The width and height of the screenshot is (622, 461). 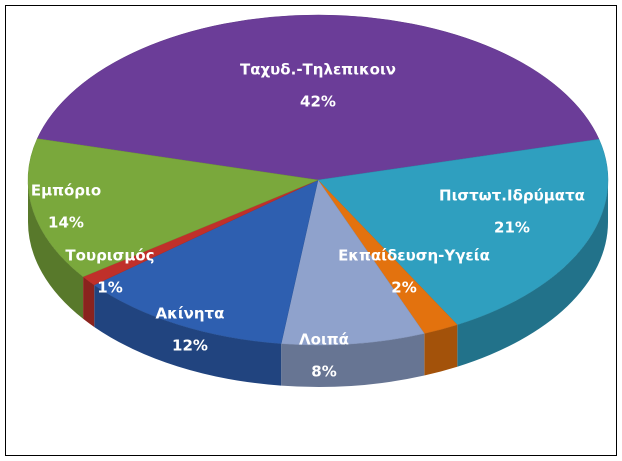 What do you see at coordinates (318, 70) in the screenshot?
I see `slice-label: Ταχυδ.-Τηλεπικοιν` at bounding box center [318, 70].